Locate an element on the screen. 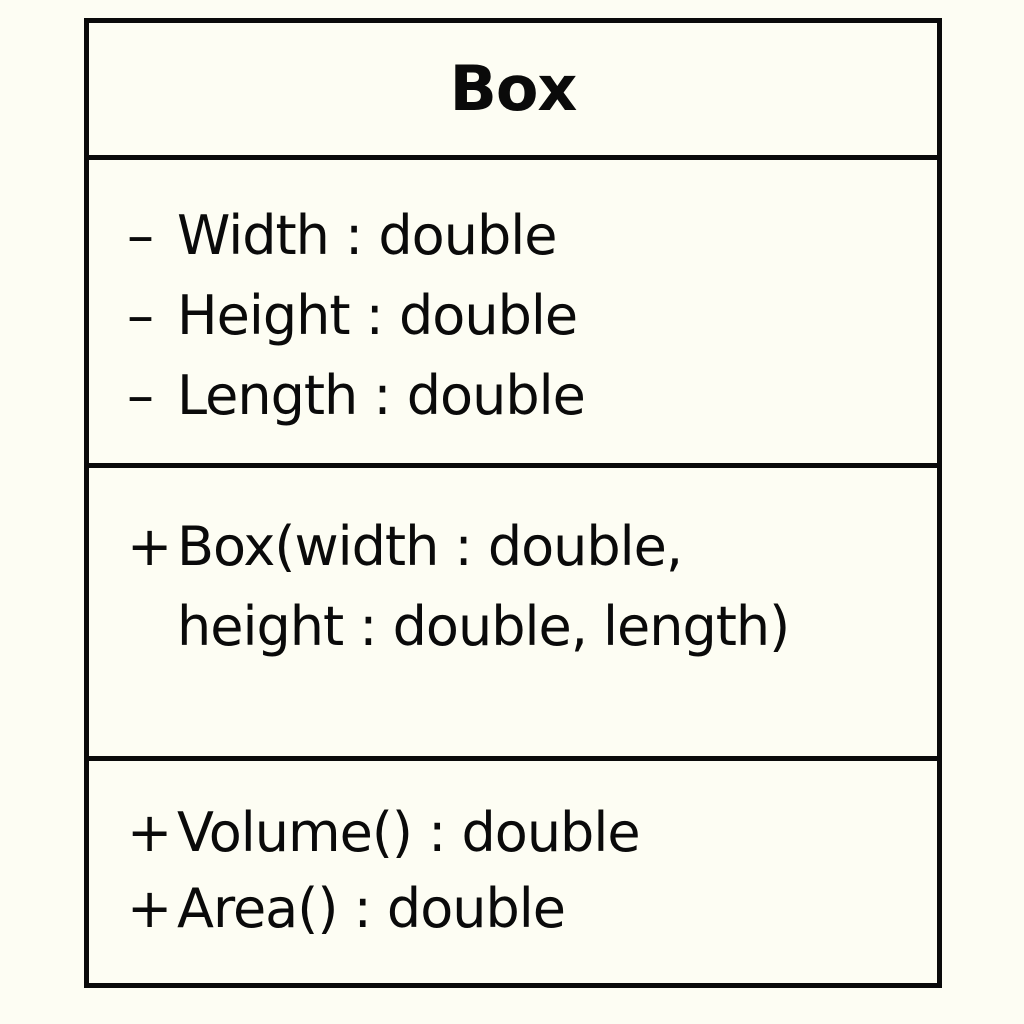 The image size is (1024, 1024). attribute-text: Length : double is located at coordinates (381, 395).